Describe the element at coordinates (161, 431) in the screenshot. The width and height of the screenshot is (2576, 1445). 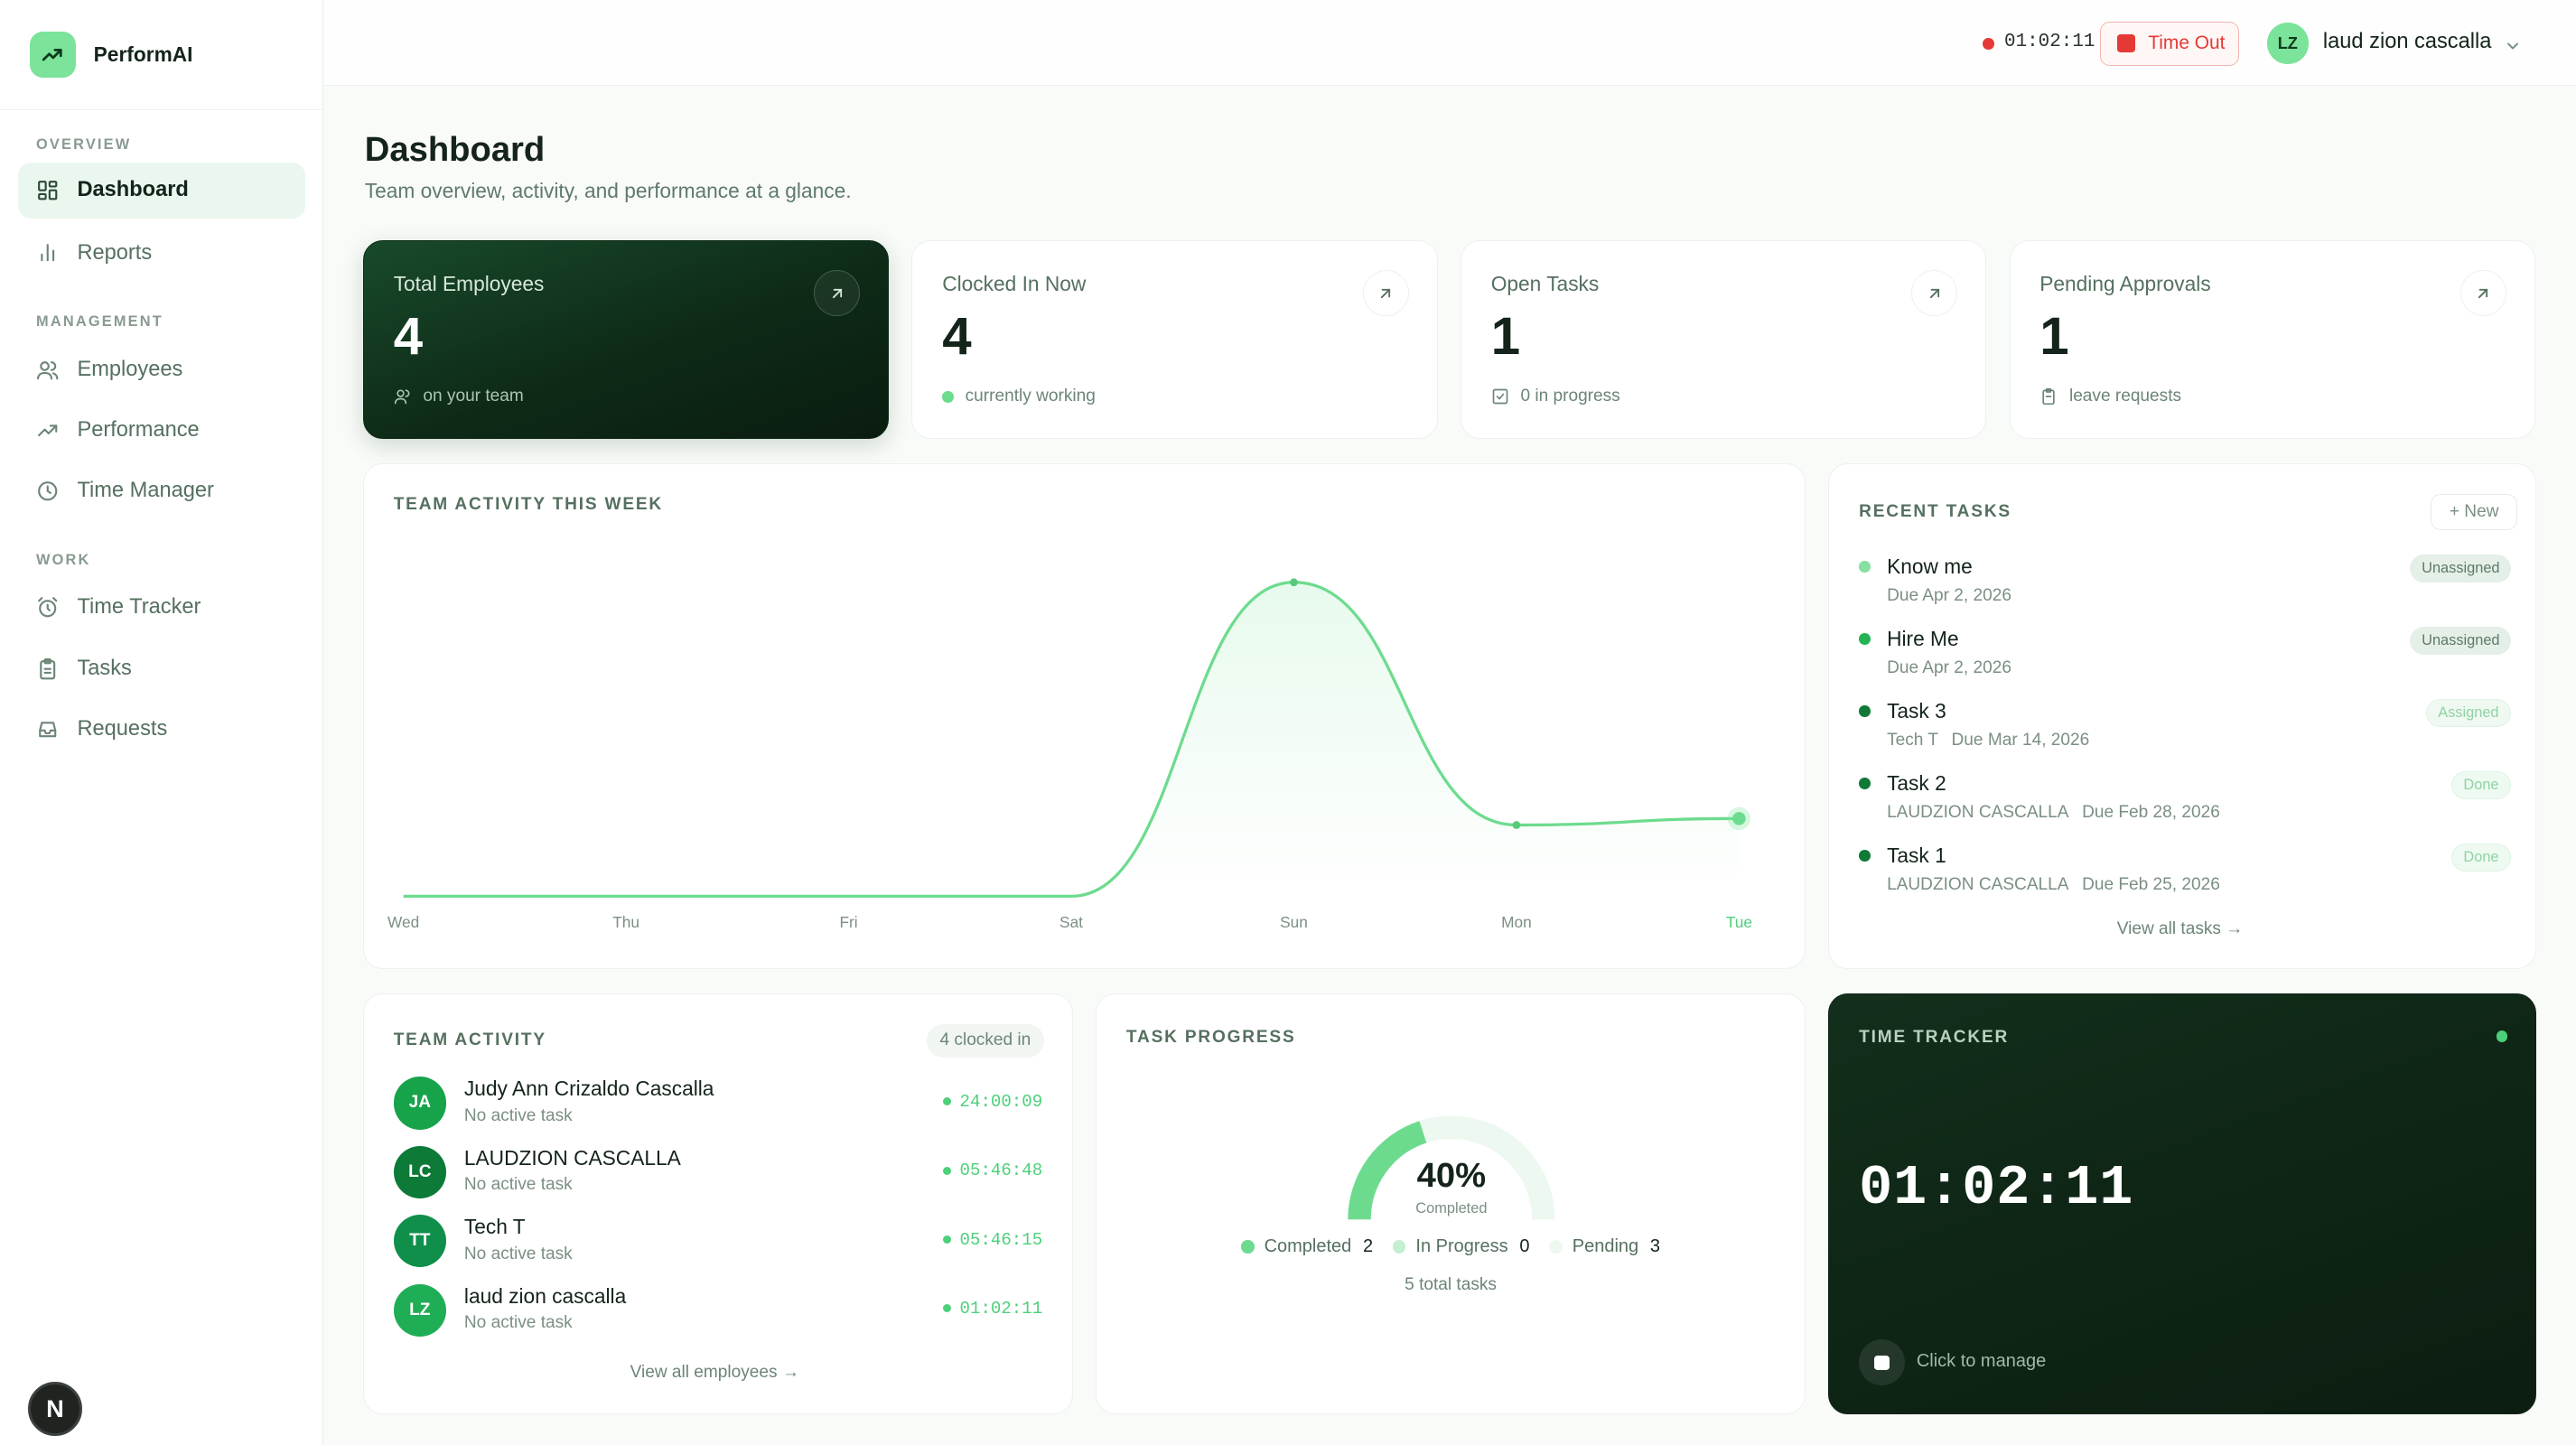
I see `sidebar-item-performance: Performance` at that location.